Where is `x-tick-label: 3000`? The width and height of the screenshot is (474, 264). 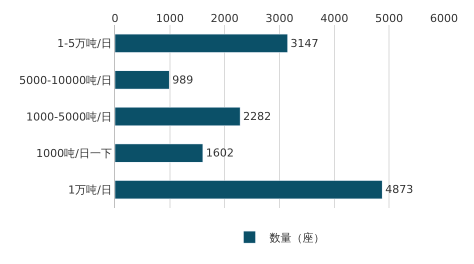 x-tick-label: 3000 is located at coordinates (280, 18).